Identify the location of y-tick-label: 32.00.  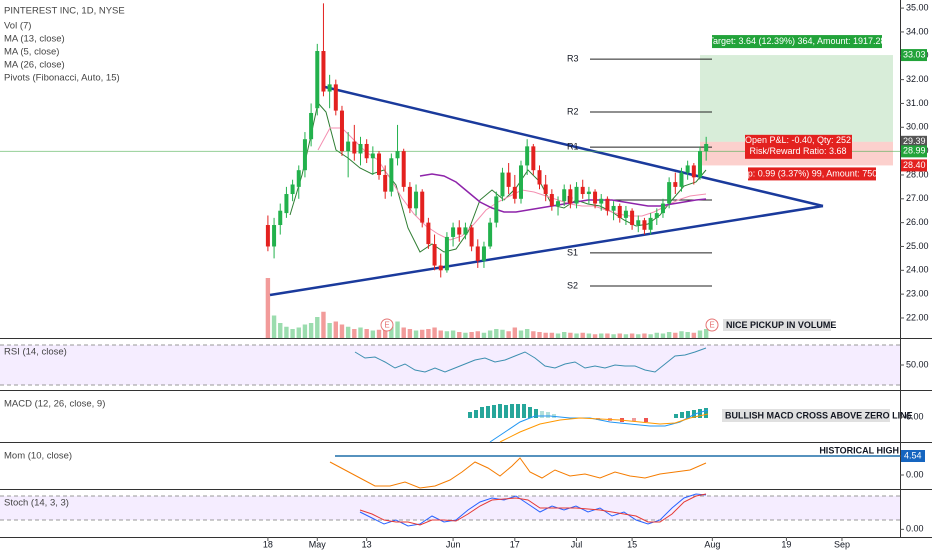
(917, 79).